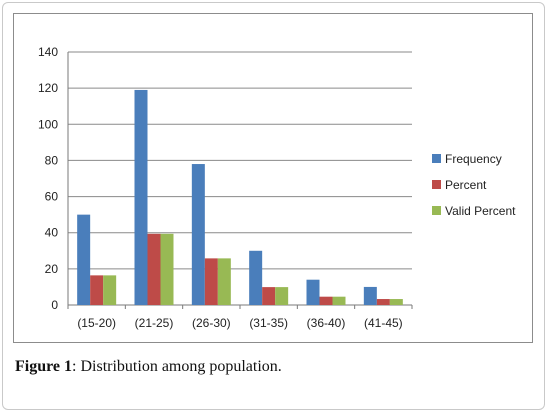 The width and height of the screenshot is (549, 414). I want to click on x-tick-label: (15-20), so click(96, 323).